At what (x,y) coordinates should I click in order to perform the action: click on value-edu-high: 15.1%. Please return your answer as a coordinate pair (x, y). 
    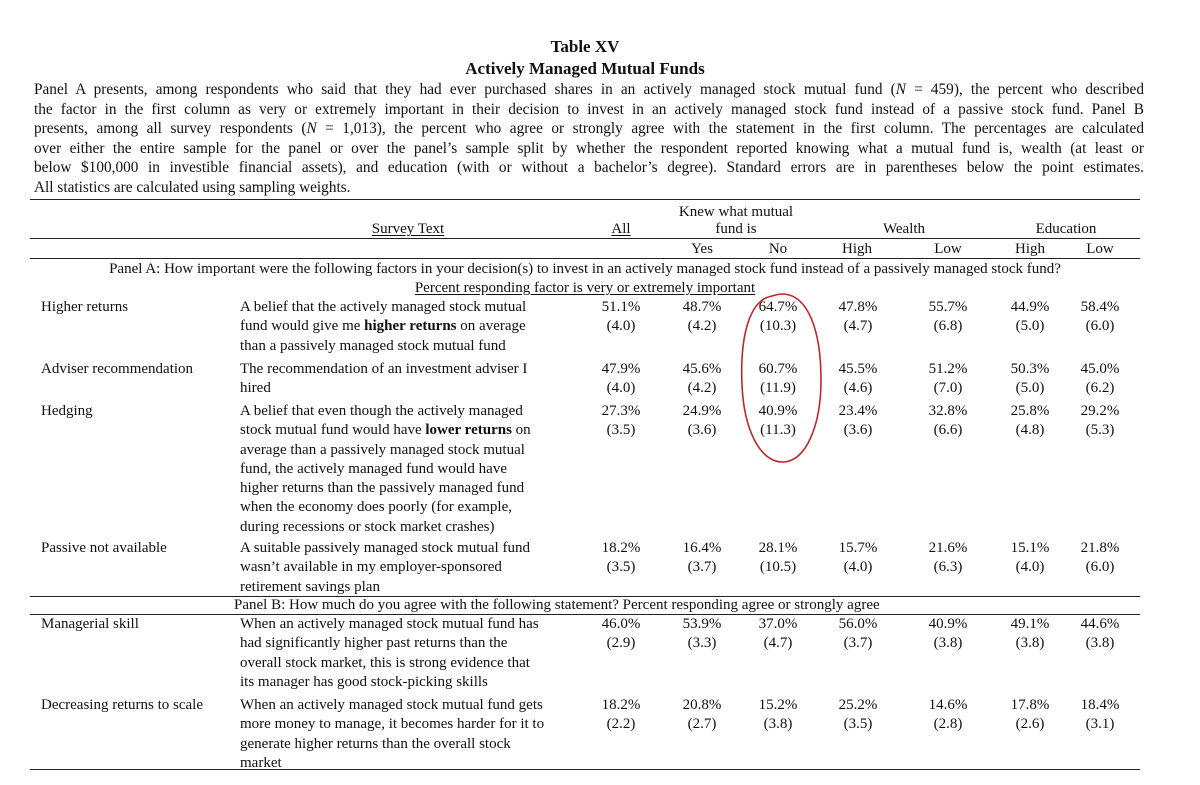
    Looking at the image, I should click on (1030, 548).